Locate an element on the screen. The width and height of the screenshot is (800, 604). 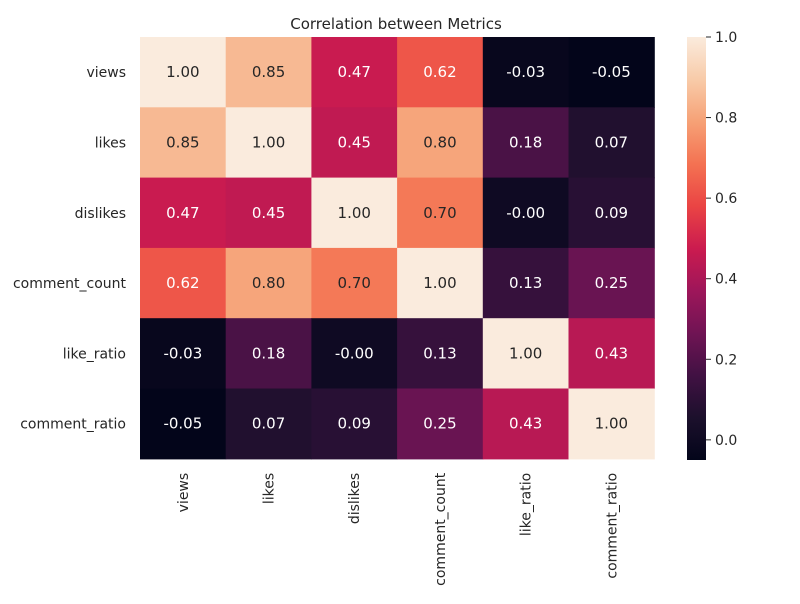
y-tick-label: comment_count is located at coordinates (70, 284).